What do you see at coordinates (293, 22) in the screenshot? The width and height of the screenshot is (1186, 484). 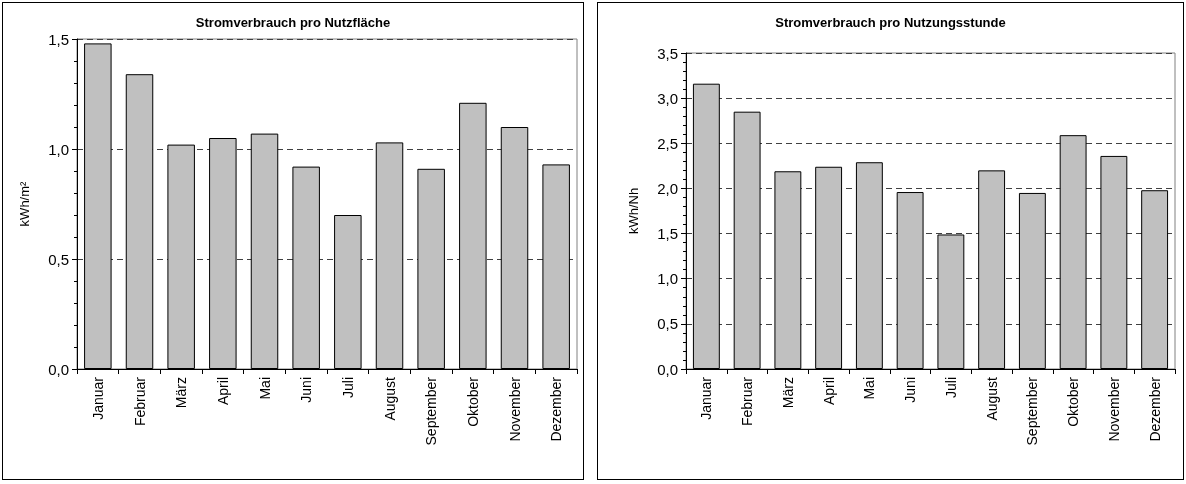 I see `chart-title: Stromverbrauch pro Nutzfläche` at bounding box center [293, 22].